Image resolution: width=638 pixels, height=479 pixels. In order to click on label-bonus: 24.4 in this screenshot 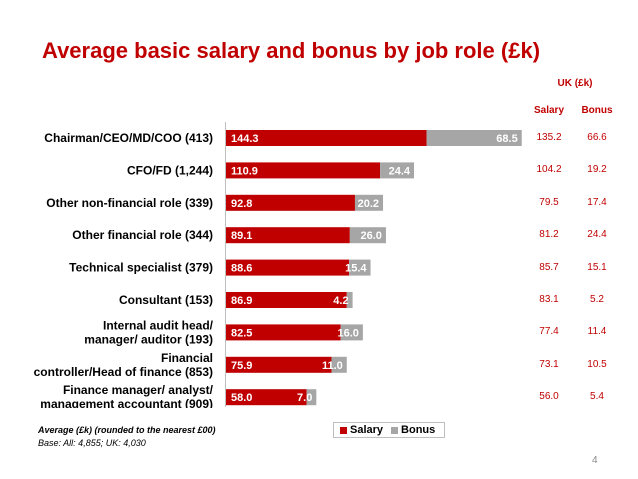, I will do `click(400, 171)`.